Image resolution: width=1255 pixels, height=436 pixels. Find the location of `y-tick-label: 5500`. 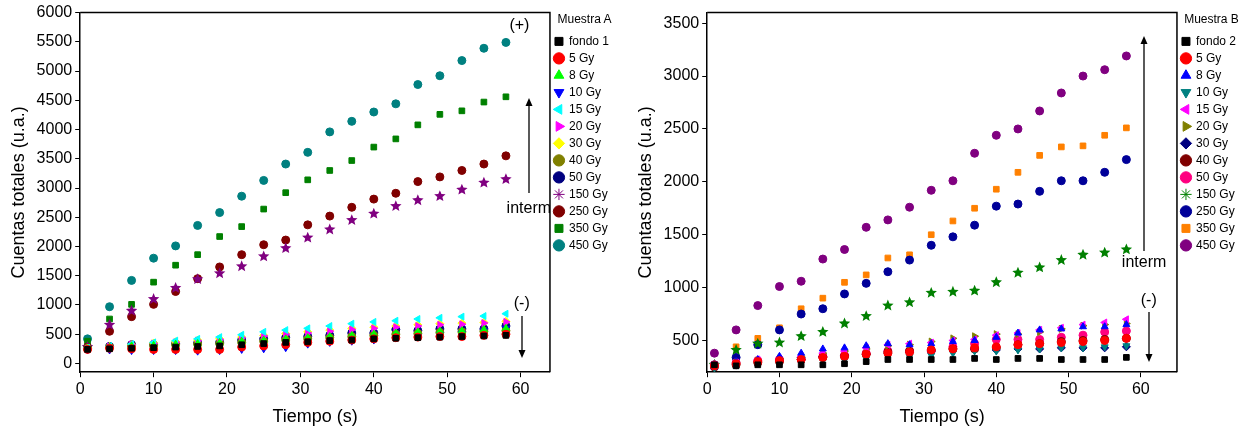

y-tick-label: 5500 is located at coordinates (54, 41).